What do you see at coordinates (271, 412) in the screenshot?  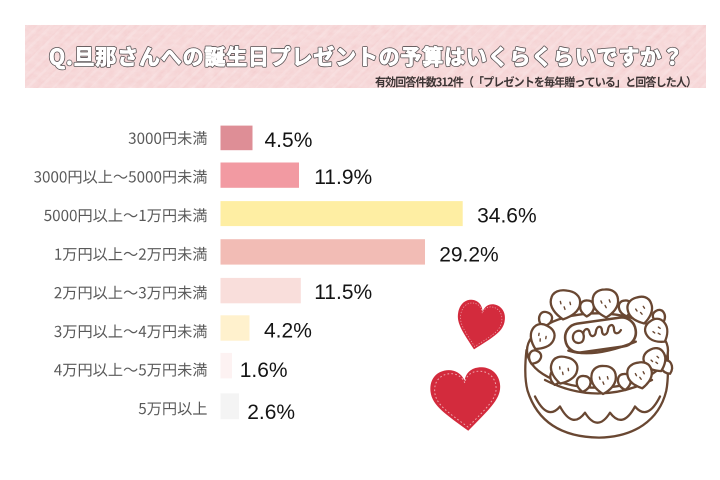 I see `svg-text: 2.6%` at bounding box center [271, 412].